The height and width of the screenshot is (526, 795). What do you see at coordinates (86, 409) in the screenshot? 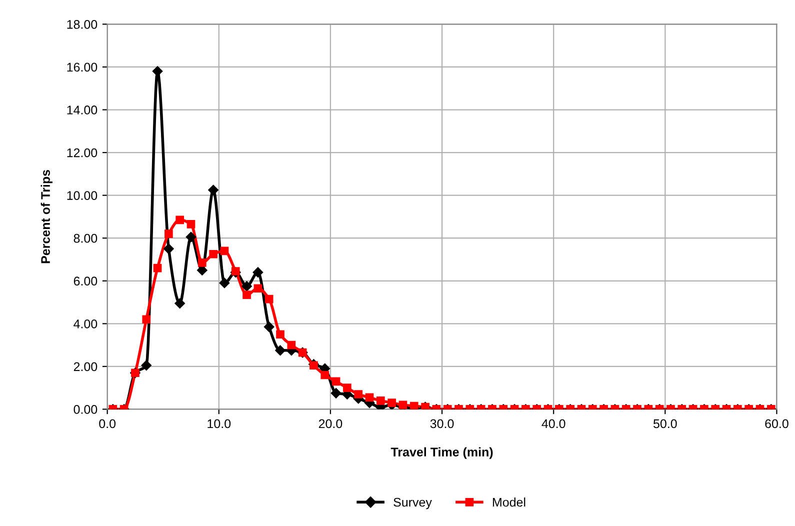
I see `y-tick-label: 0.00` at bounding box center [86, 409].